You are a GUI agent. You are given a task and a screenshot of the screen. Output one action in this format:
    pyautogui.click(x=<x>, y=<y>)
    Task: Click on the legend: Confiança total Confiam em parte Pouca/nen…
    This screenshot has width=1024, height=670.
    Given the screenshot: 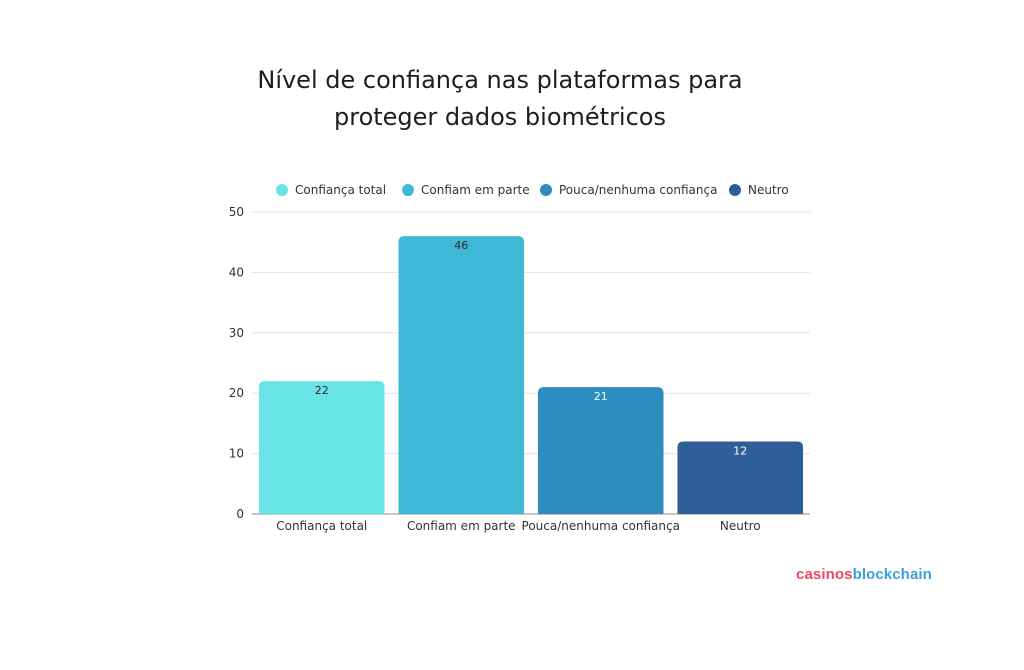 What is the action you would take?
    pyautogui.click(x=532, y=190)
    